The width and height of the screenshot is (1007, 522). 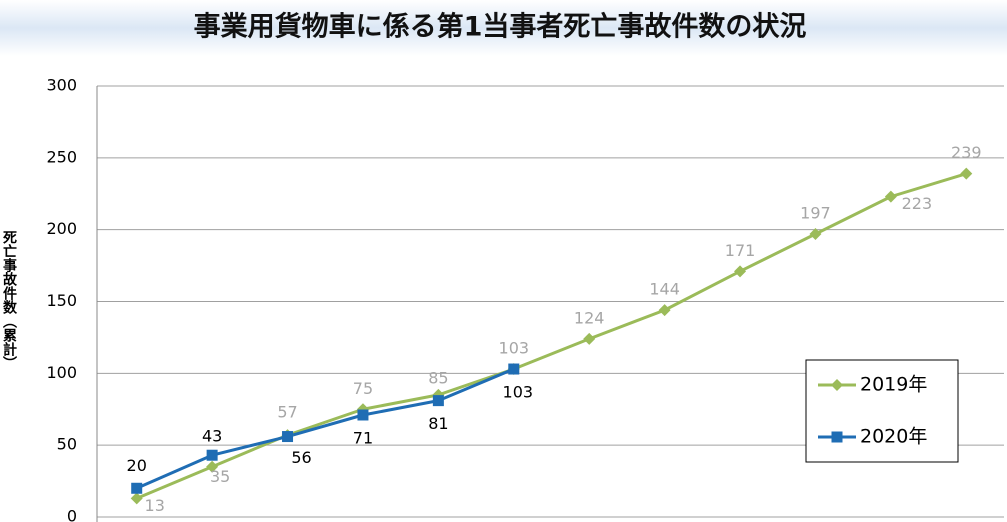 I want to click on data-label: 57, so click(x=287, y=412).